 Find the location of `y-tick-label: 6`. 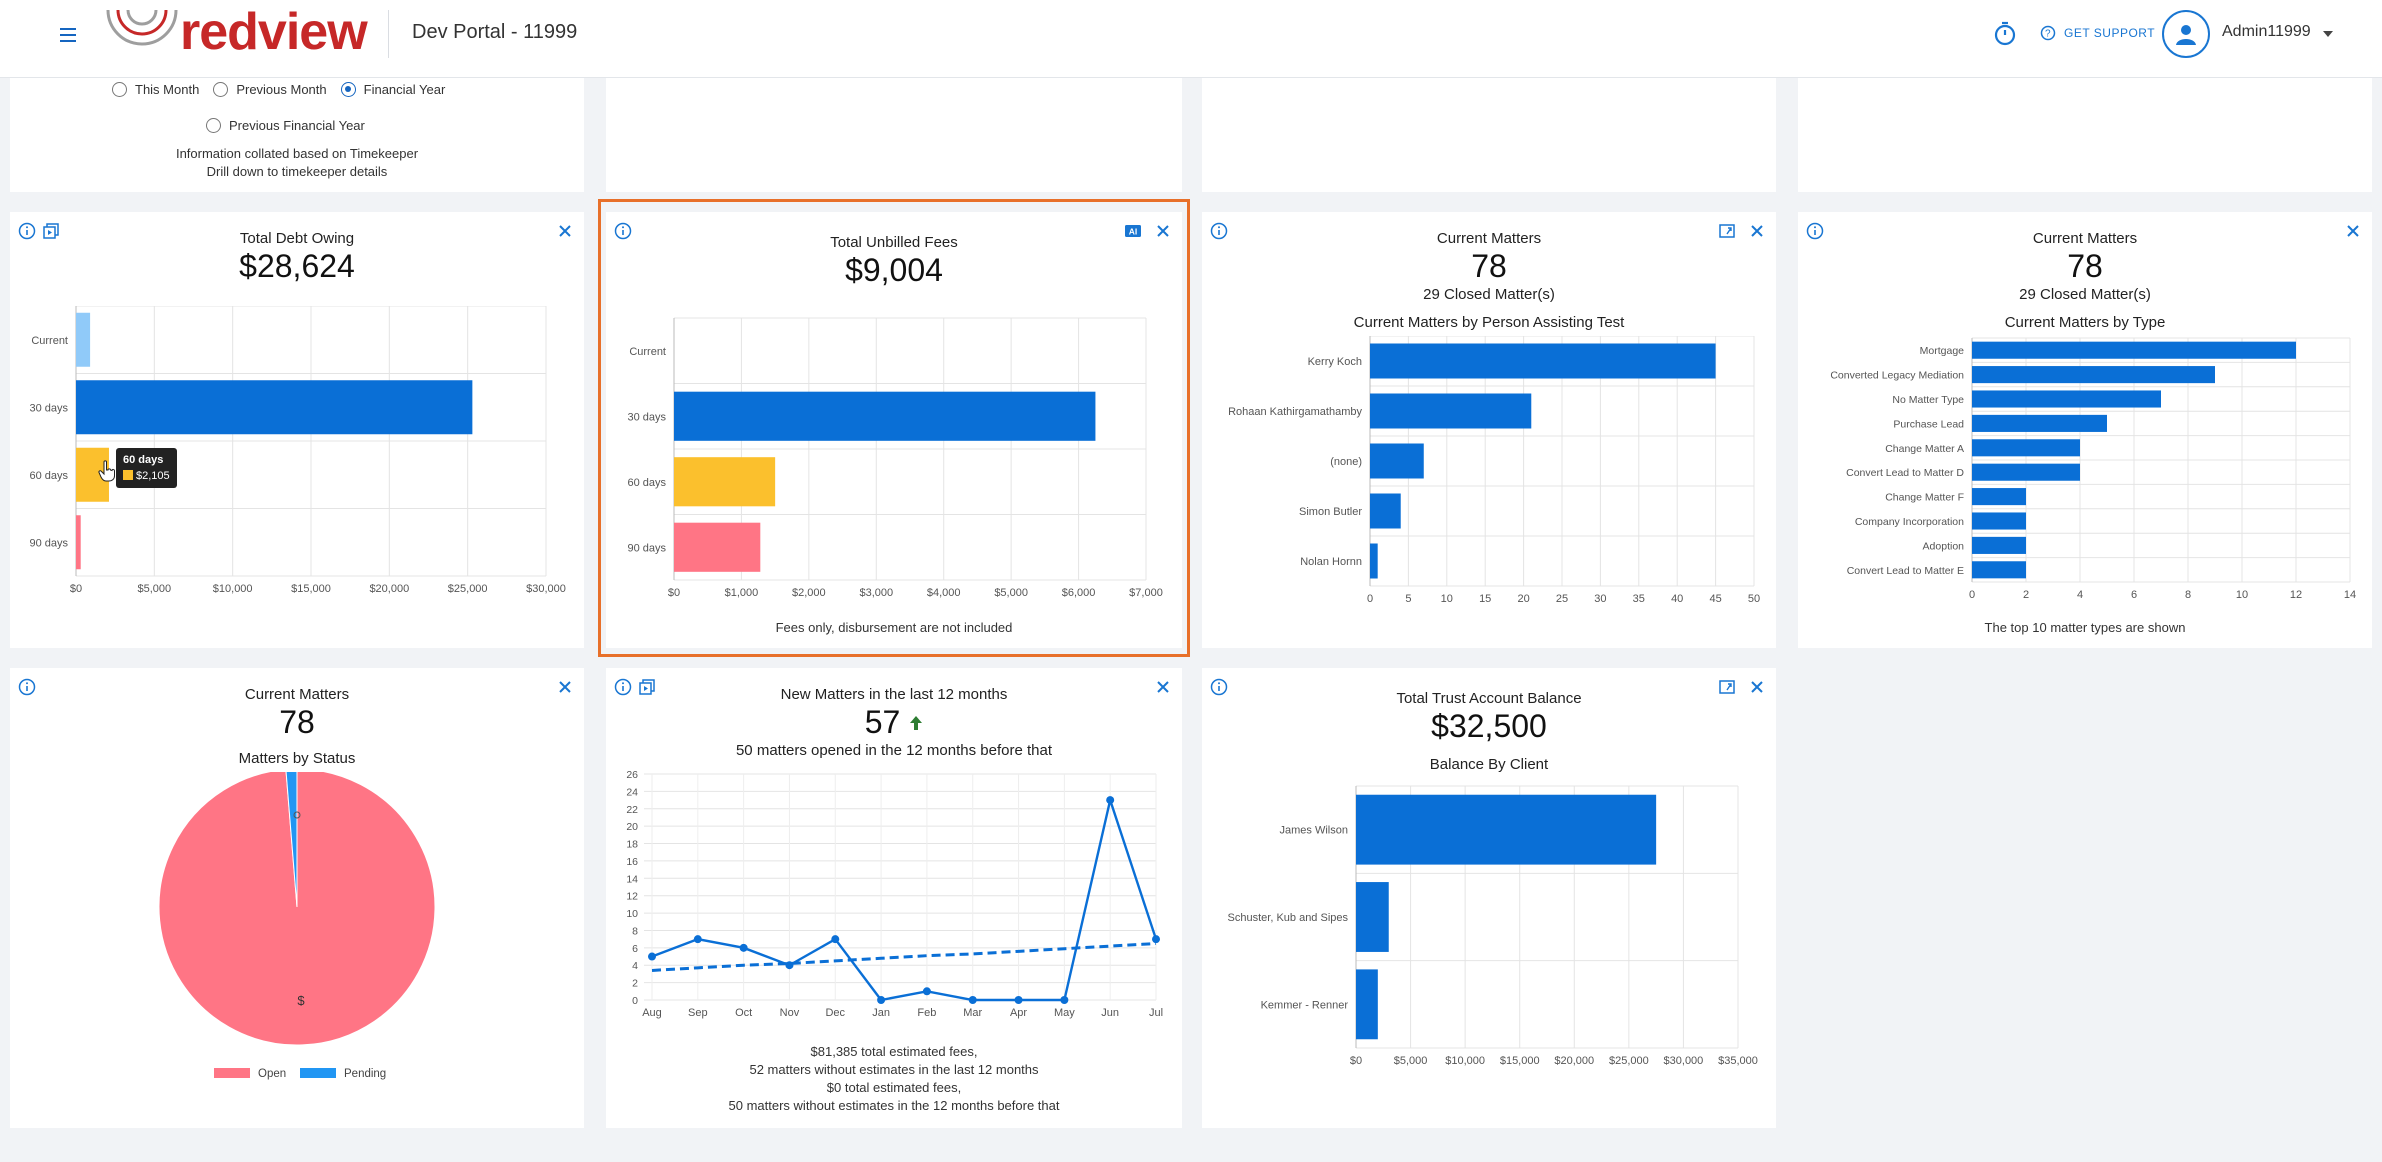

y-tick-label: 6 is located at coordinates (635, 949).